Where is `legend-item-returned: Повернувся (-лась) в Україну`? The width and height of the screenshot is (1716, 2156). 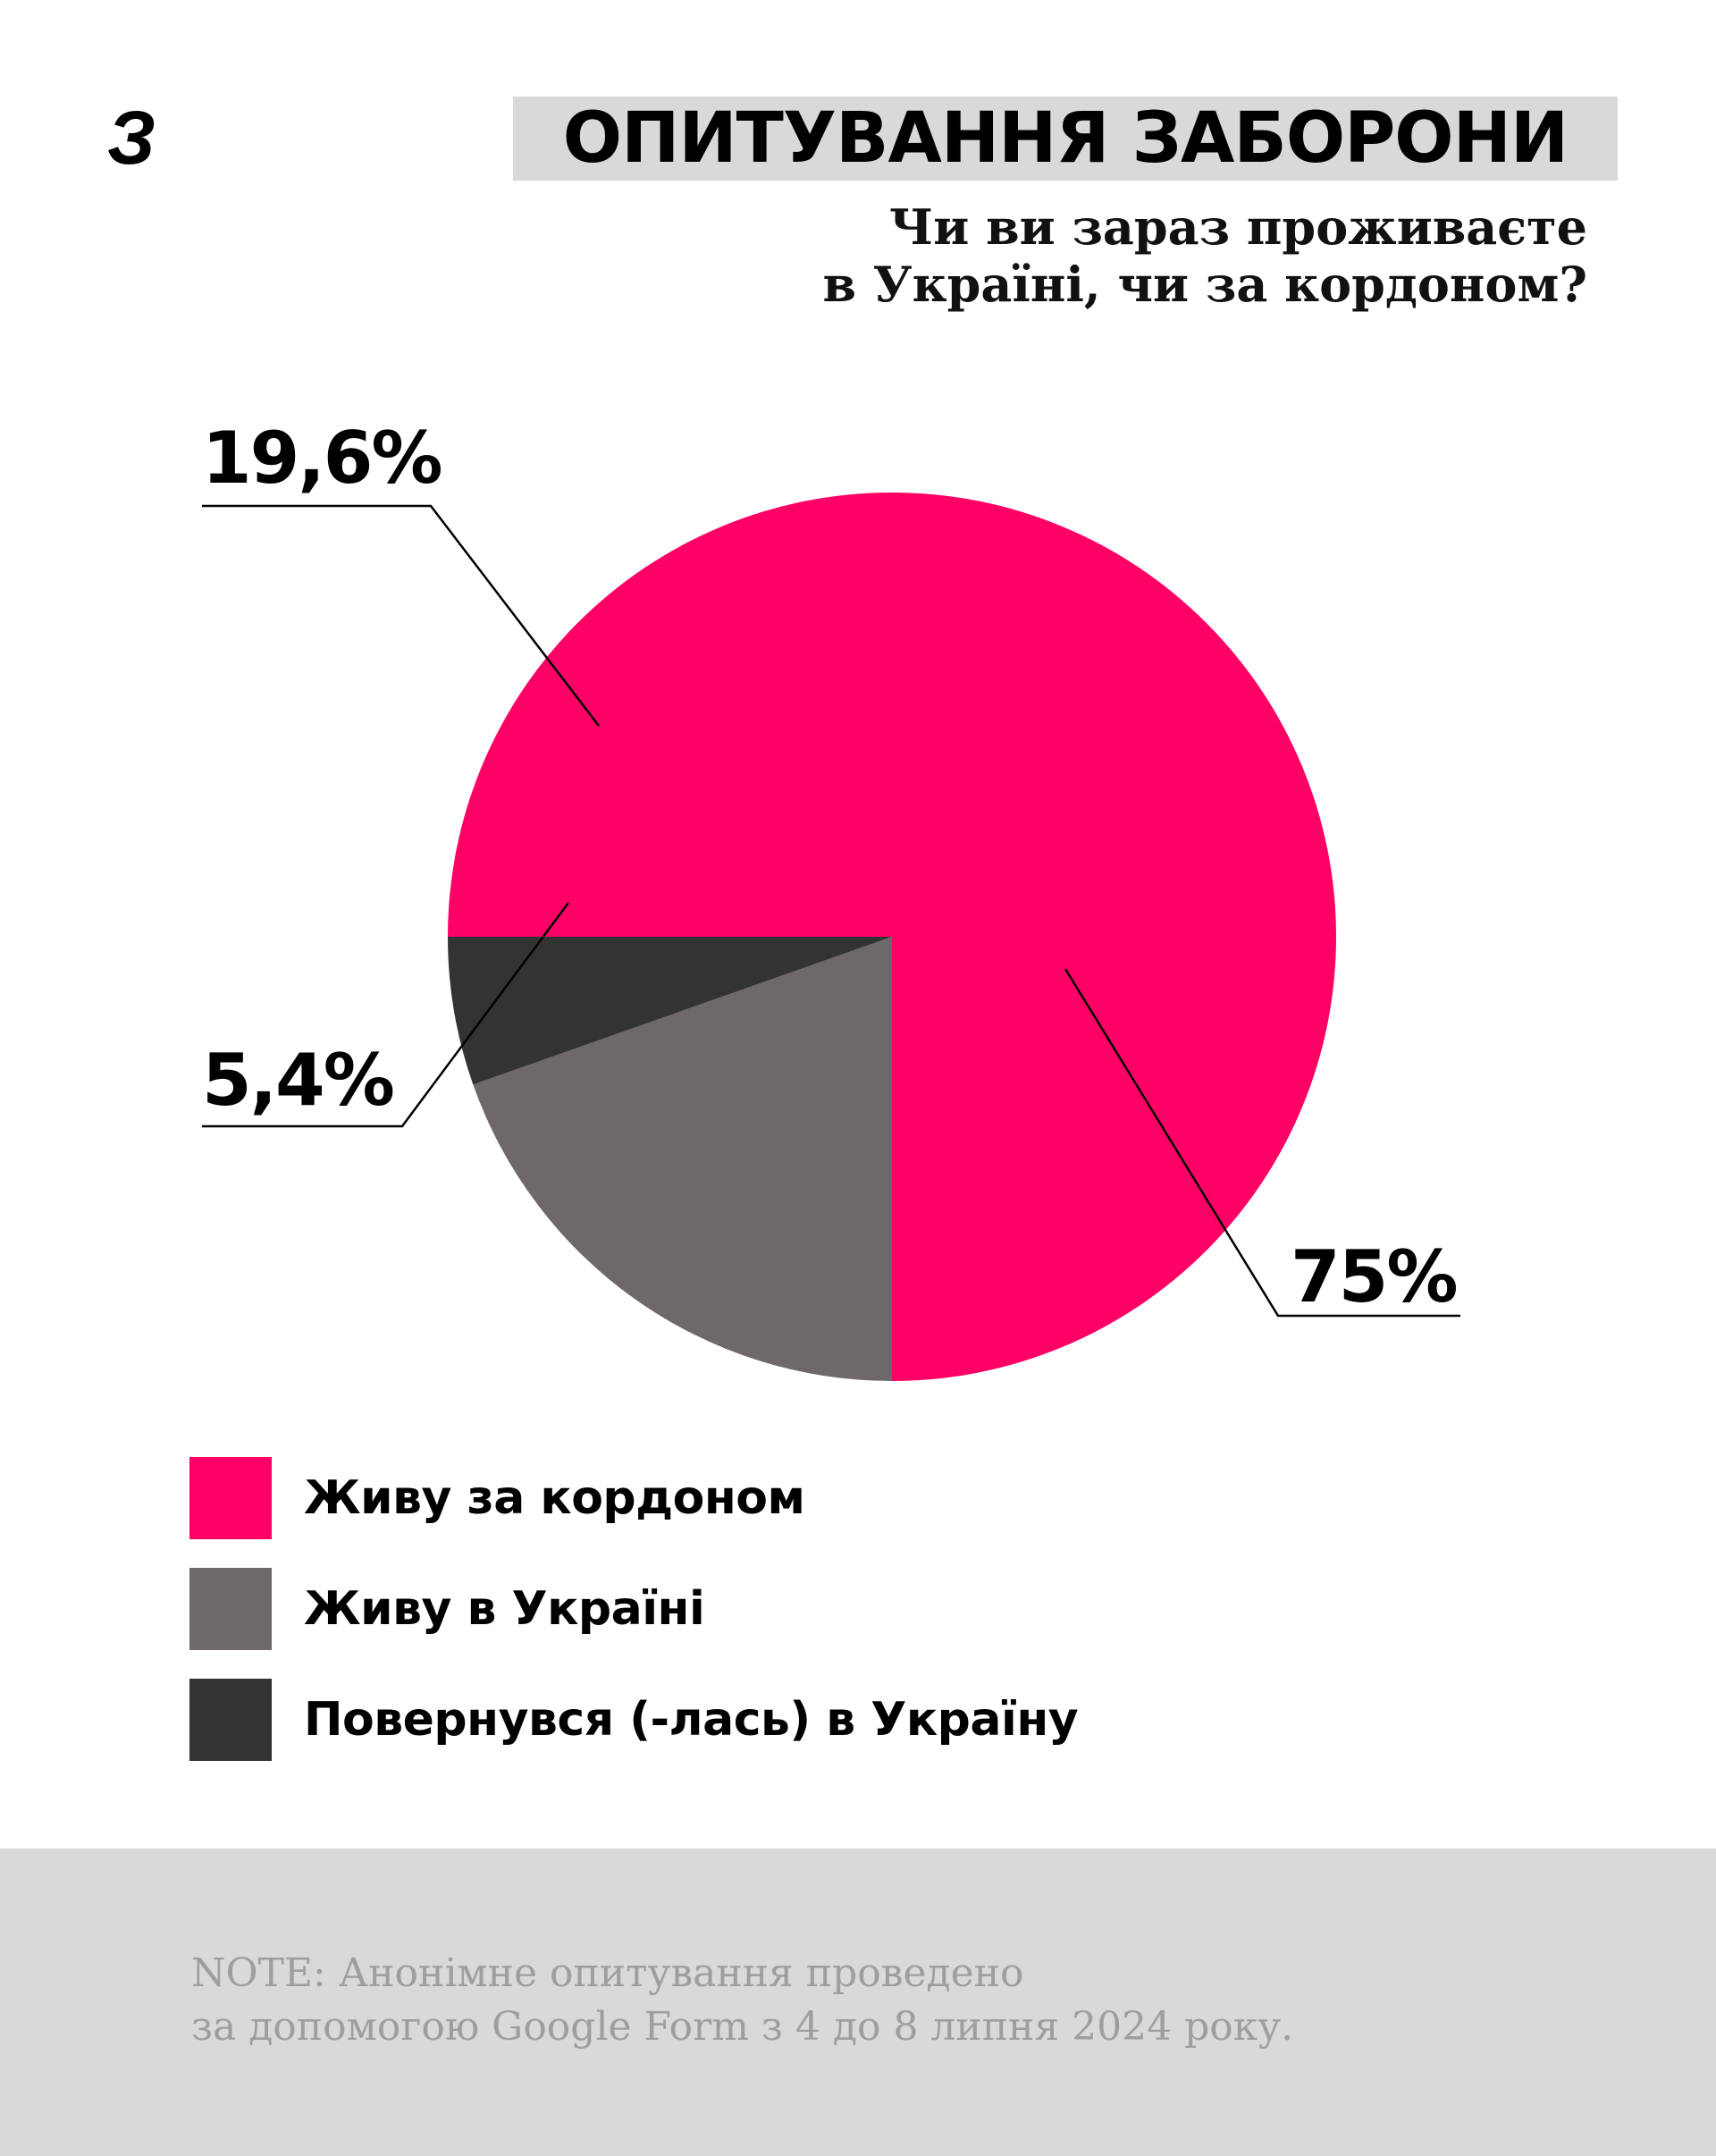
legend-item-returned: Повернувся (-лась) в Україну is located at coordinates (634, 1720).